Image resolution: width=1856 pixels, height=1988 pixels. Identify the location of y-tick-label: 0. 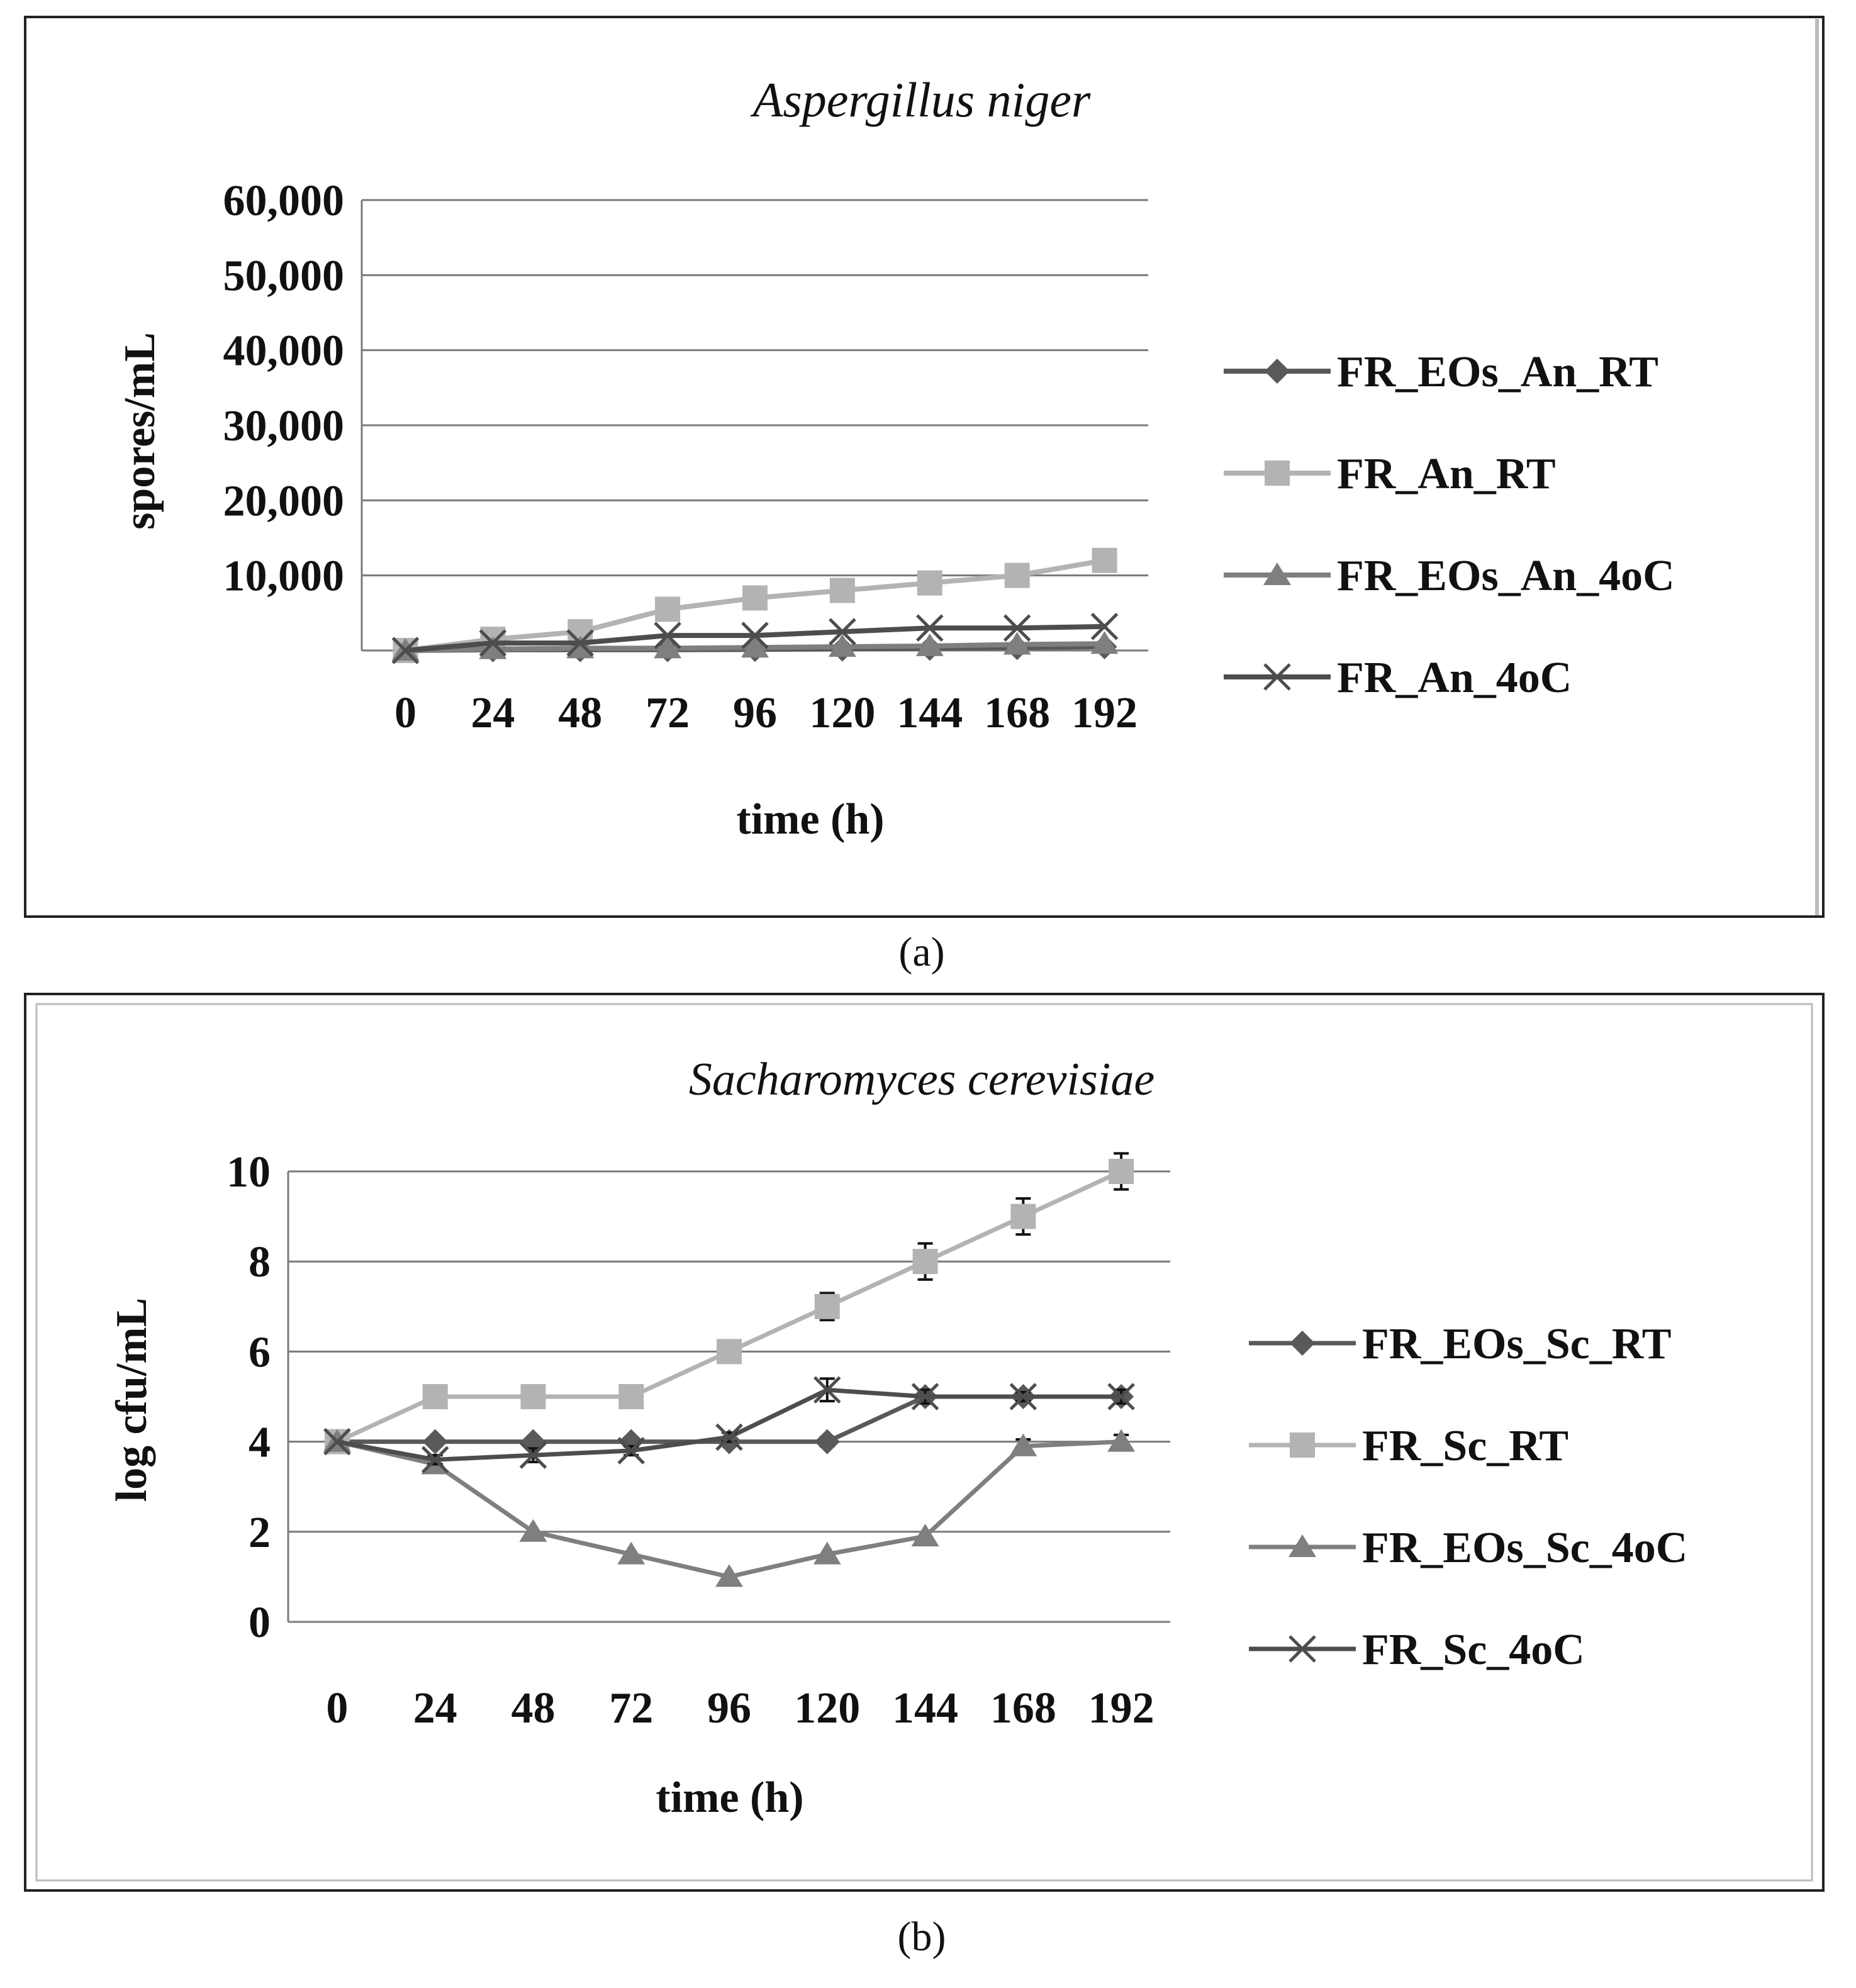
(260, 1623).